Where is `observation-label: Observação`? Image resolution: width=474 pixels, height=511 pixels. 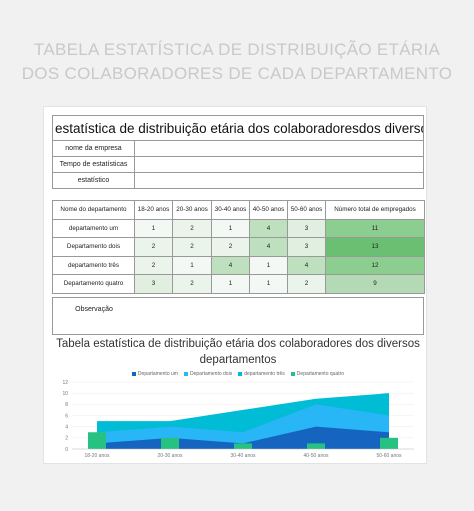
observation-label: Observação is located at coordinates (94, 309).